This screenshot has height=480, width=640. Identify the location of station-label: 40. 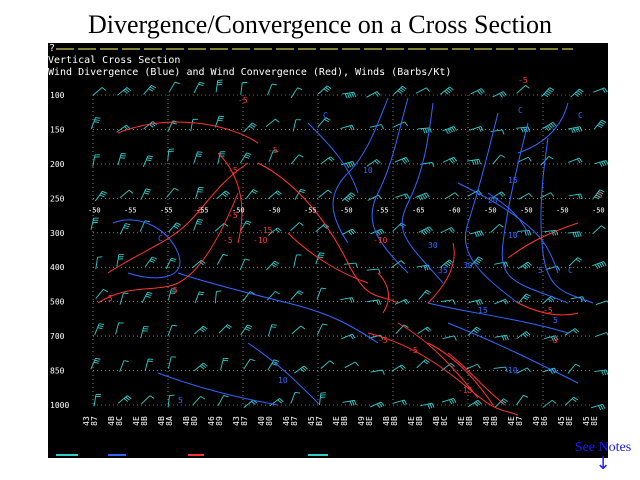
(261, 421).